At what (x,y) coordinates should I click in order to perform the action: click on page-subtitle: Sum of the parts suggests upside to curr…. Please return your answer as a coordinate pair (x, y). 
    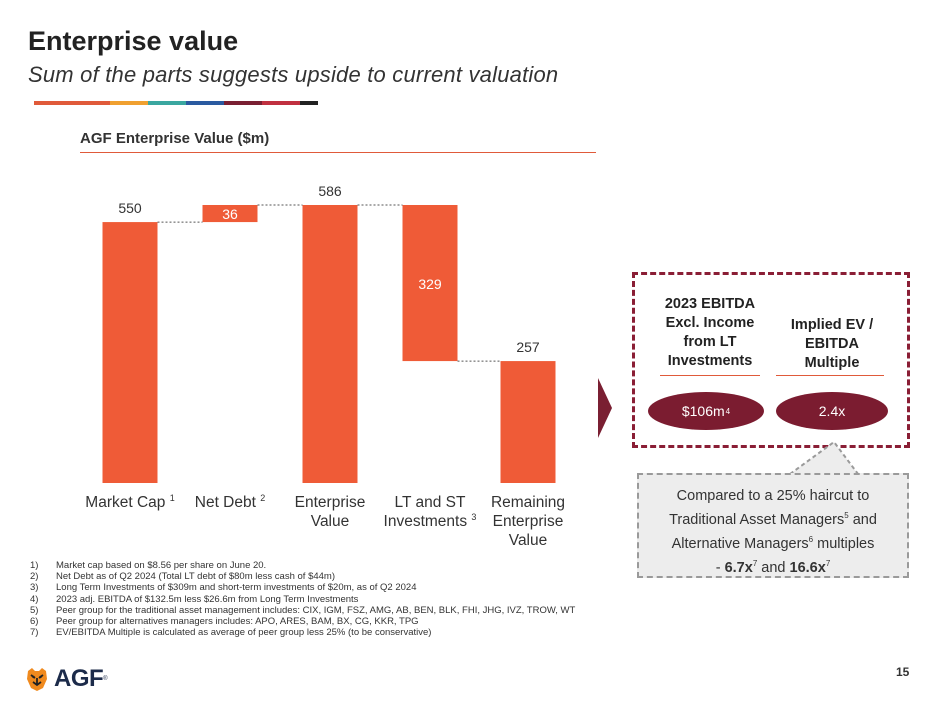
    Looking at the image, I should click on (293, 74).